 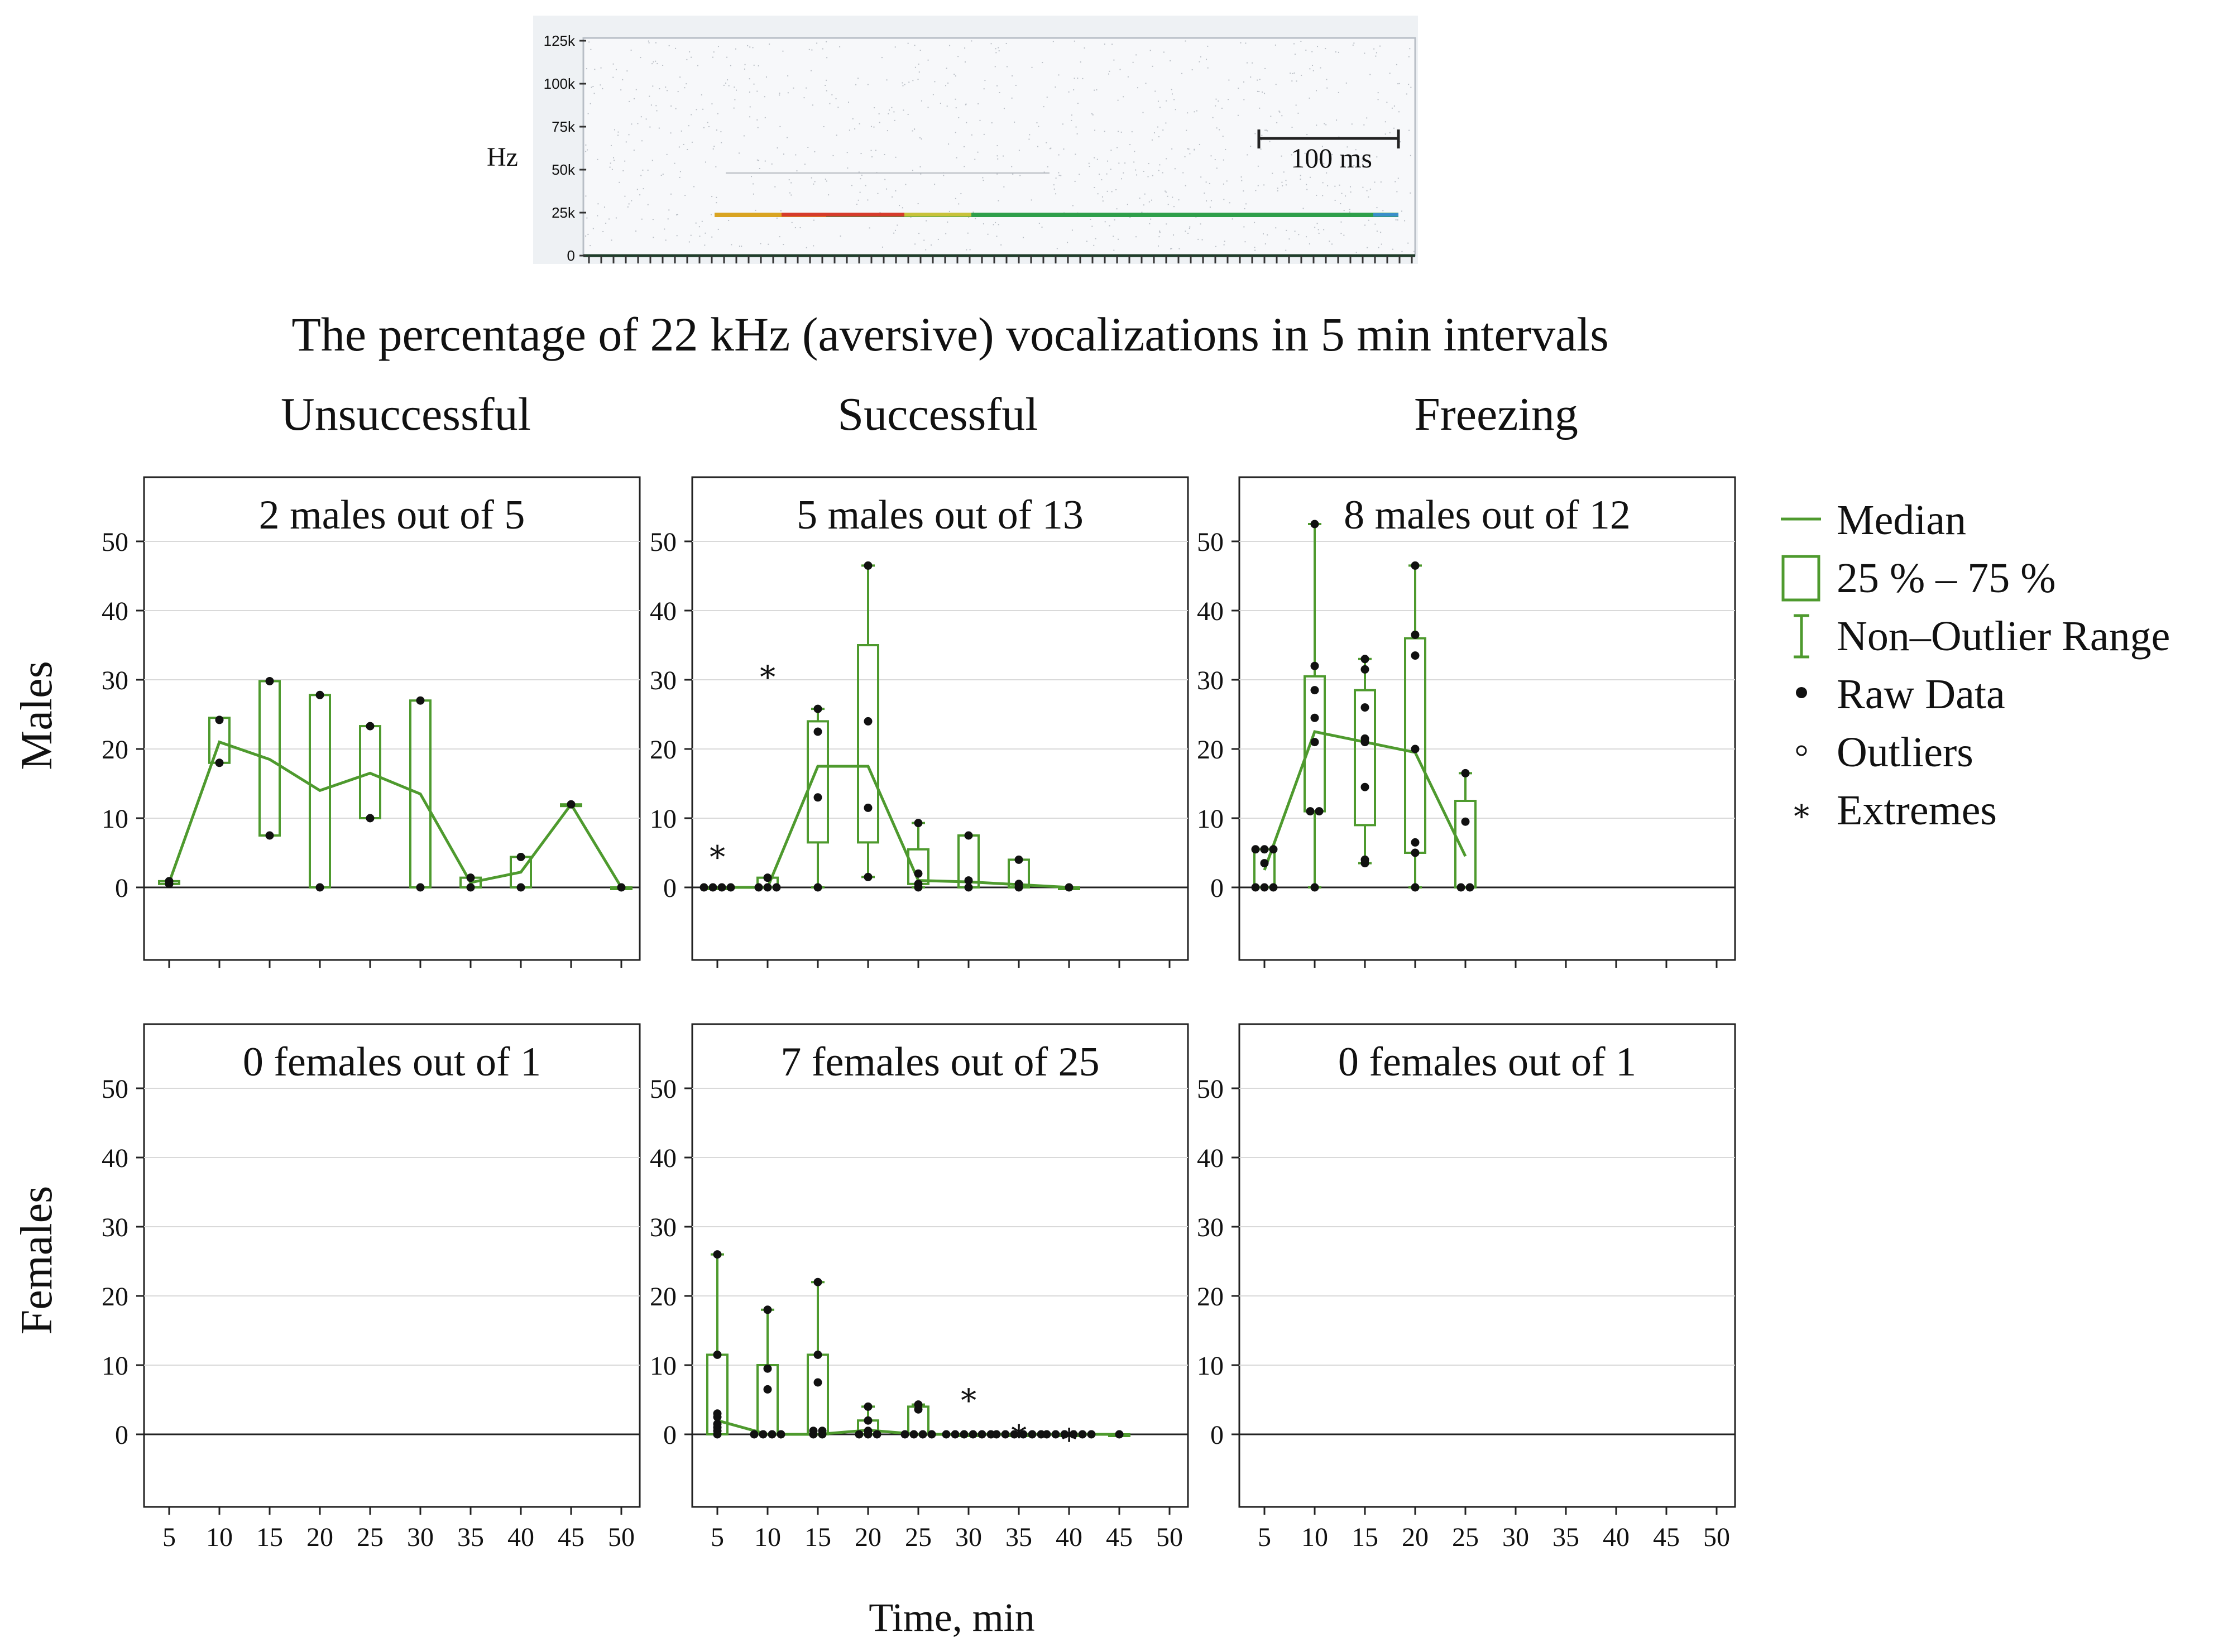 I want to click on panel-males-unsuccessful: 0 10 20 30 40 50 2 males out of 5, so click(x=372, y=722).